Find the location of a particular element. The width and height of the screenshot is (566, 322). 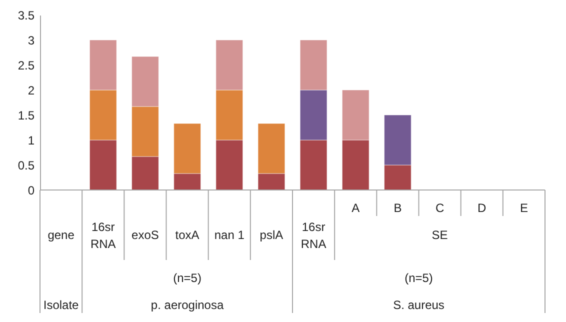

y-tick-label: 1.5 is located at coordinates (26, 115).